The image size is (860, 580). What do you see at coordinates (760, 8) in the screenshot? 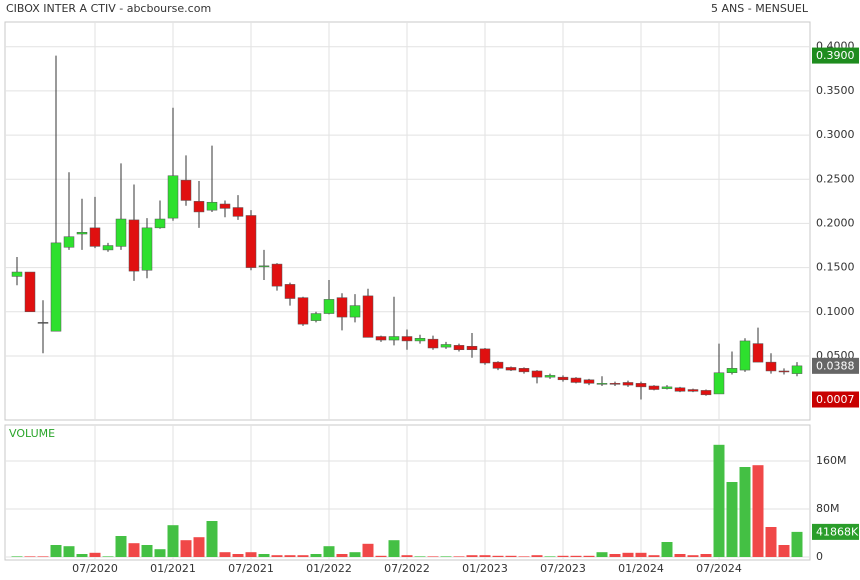
I see `chart-subtitle: 5 ANS - MENSUEL` at bounding box center [760, 8].